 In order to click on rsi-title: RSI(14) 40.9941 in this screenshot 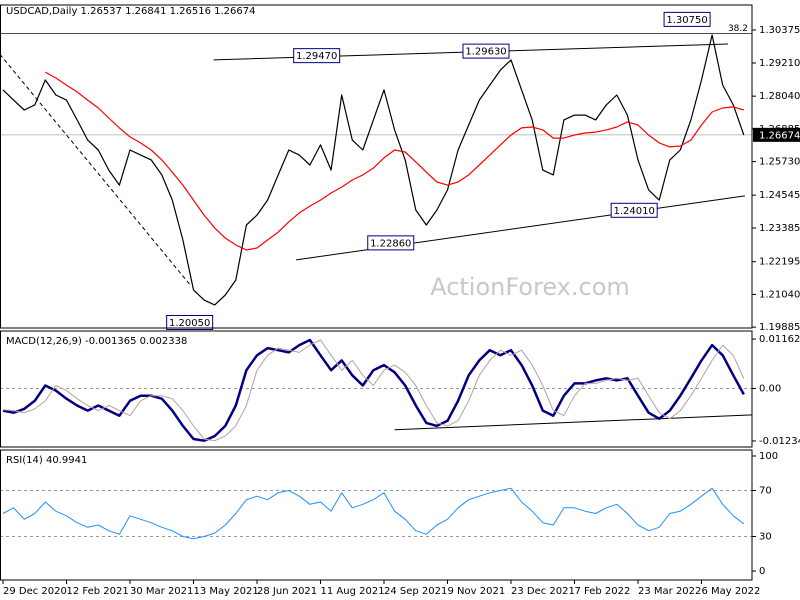, I will do `click(46, 460)`.